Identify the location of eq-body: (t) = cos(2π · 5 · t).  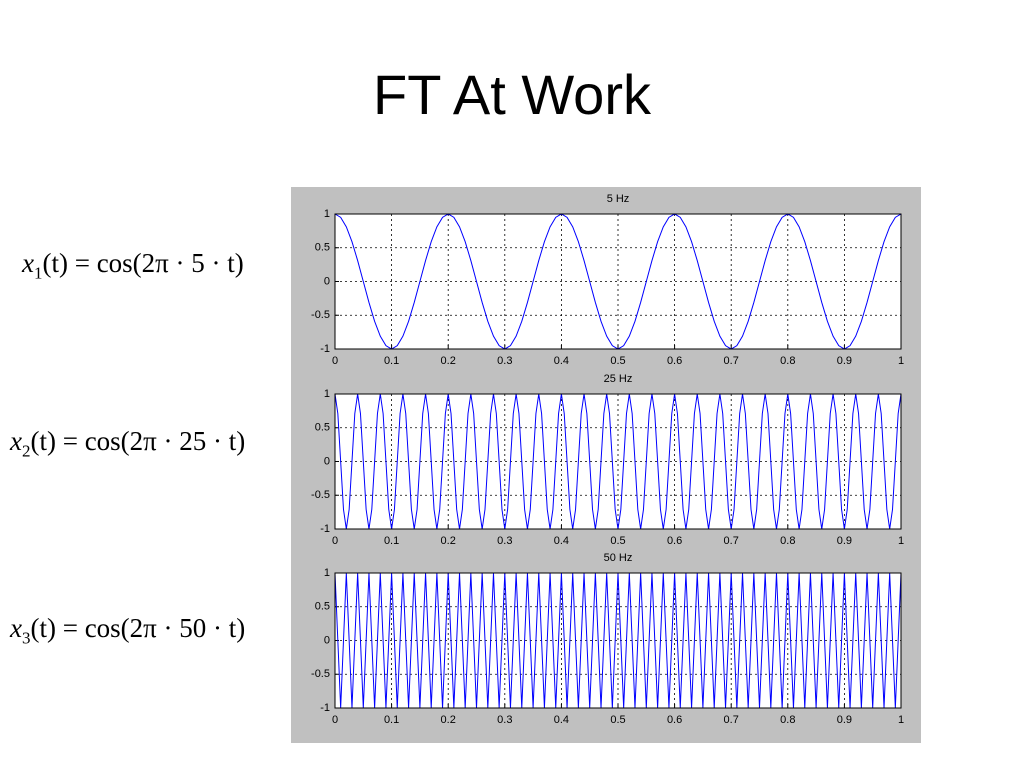
(143, 263).